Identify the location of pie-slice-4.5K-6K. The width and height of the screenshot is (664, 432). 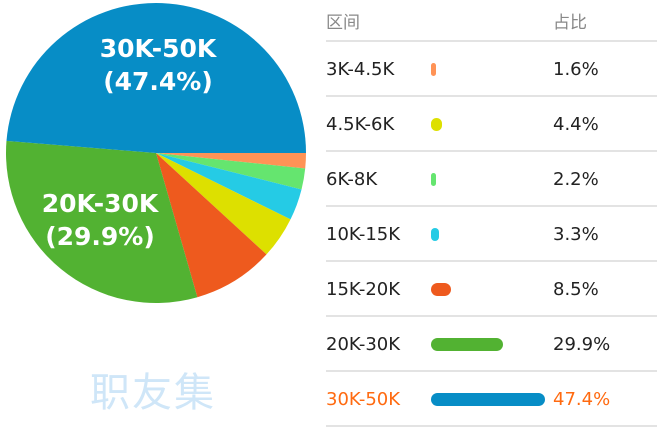
(223, 204).